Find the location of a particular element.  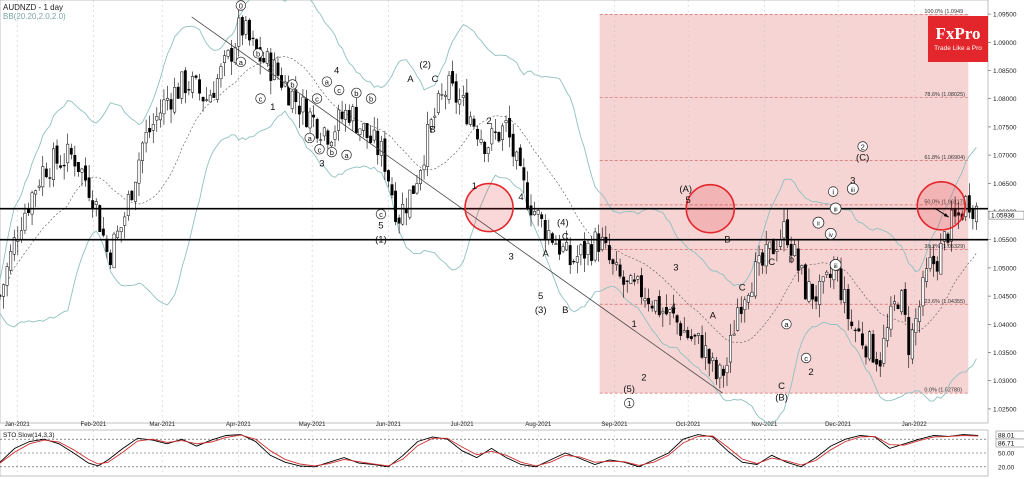

x-tick-label: Apr-2021 is located at coordinates (238, 425).